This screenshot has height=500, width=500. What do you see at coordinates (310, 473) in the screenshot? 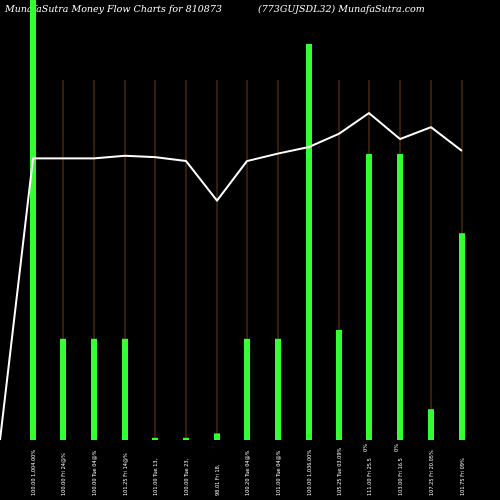
I see `x-tick-label: 100.00 1,036.00%` at bounding box center [310, 473].